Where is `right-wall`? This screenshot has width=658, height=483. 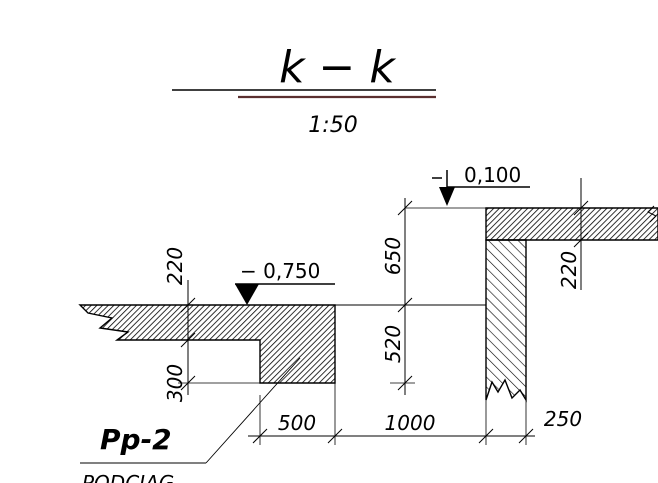
right-wall is located at coordinates (506, 321).